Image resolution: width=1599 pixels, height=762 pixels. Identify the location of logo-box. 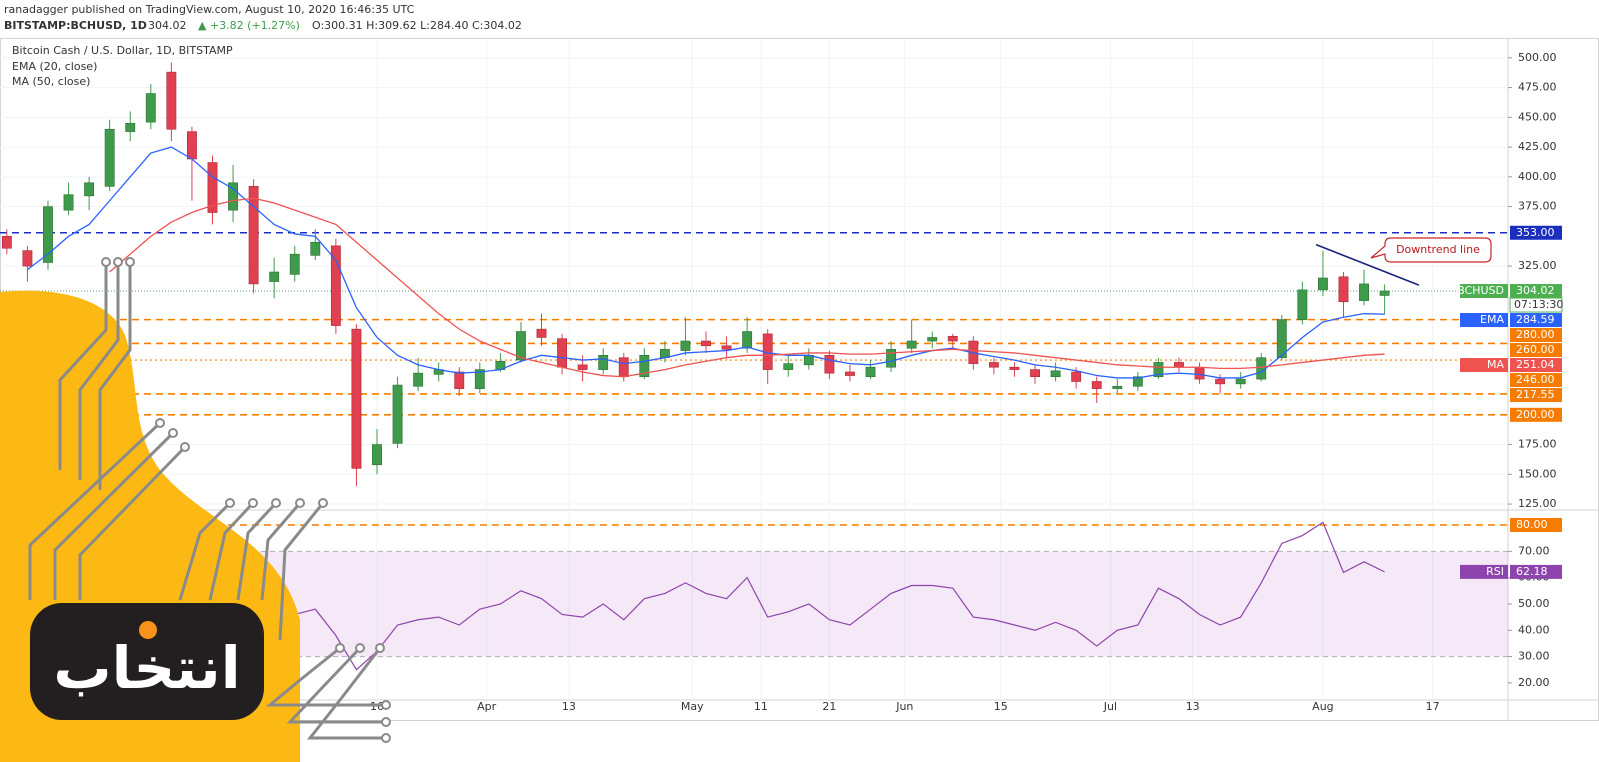
(147, 661).